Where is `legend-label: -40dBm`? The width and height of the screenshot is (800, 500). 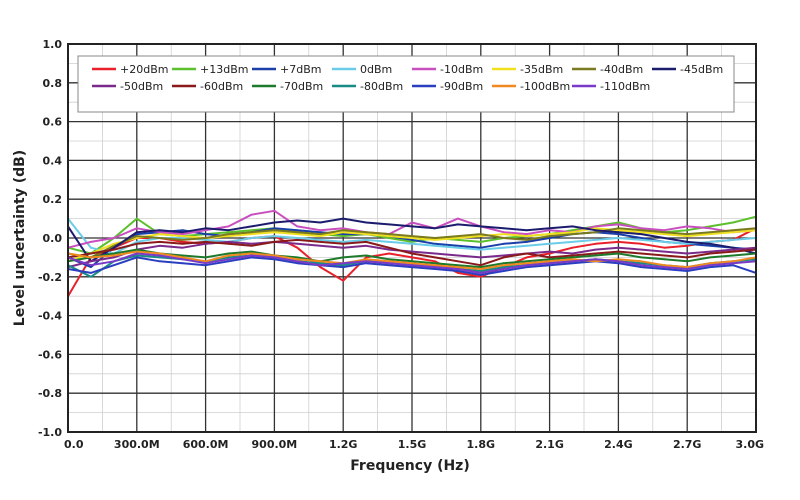
legend-label: -40dBm is located at coordinates (621, 69).